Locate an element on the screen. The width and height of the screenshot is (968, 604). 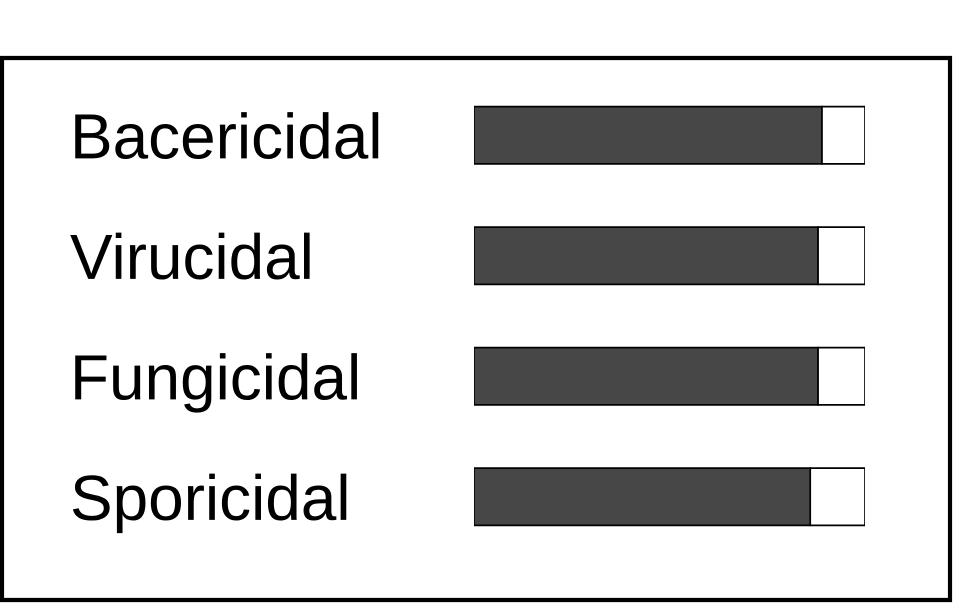
y-tick-label: Bacericidal is located at coordinates (226, 136).